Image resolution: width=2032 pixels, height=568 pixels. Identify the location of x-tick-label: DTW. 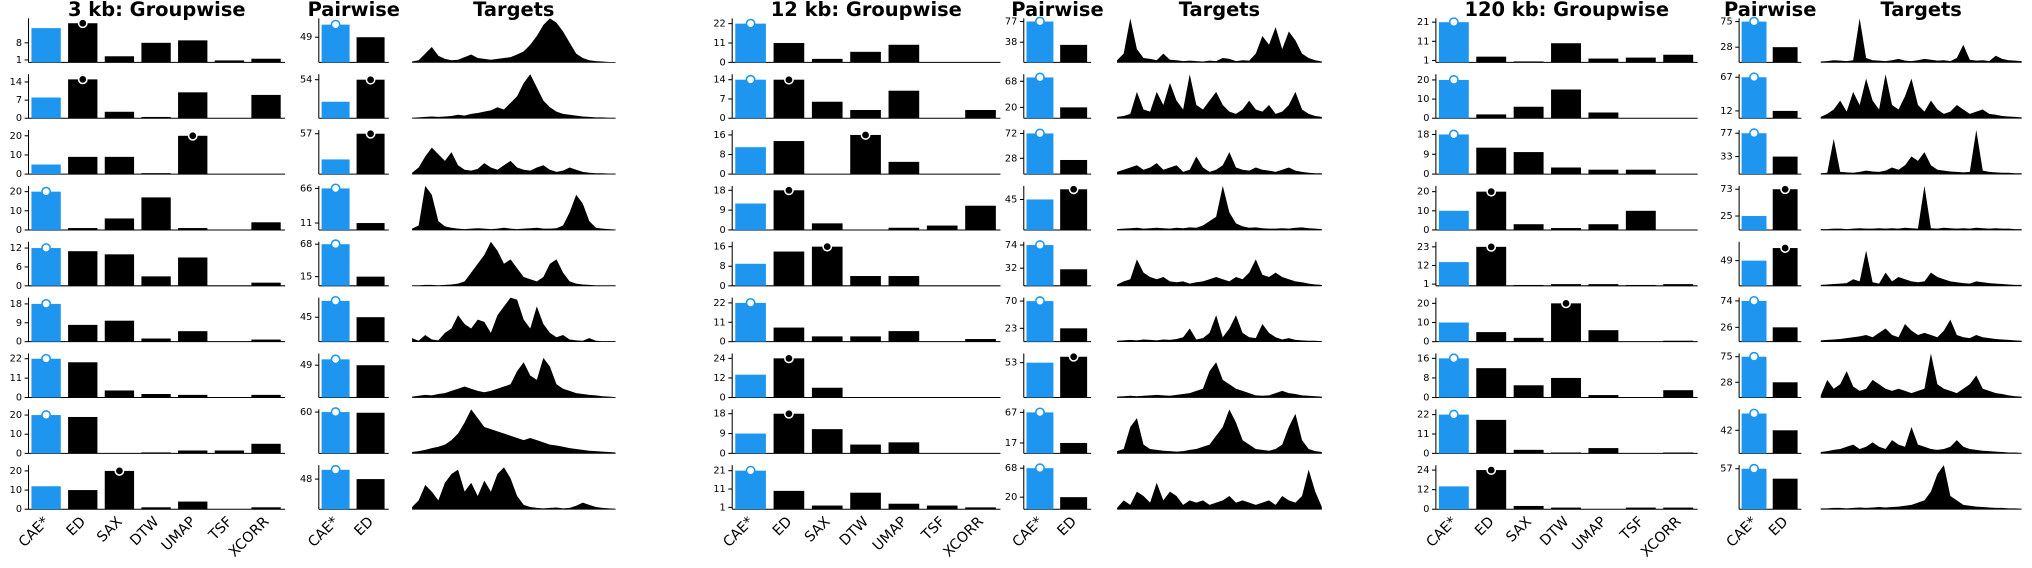
(1554, 531).